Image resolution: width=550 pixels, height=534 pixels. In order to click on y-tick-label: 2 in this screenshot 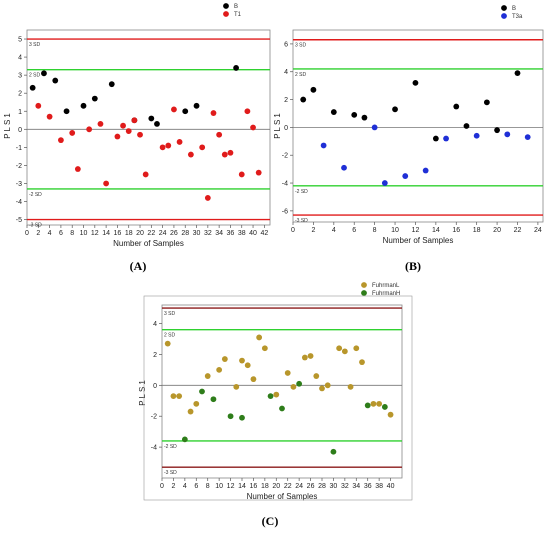, I will do `click(20, 94)`.